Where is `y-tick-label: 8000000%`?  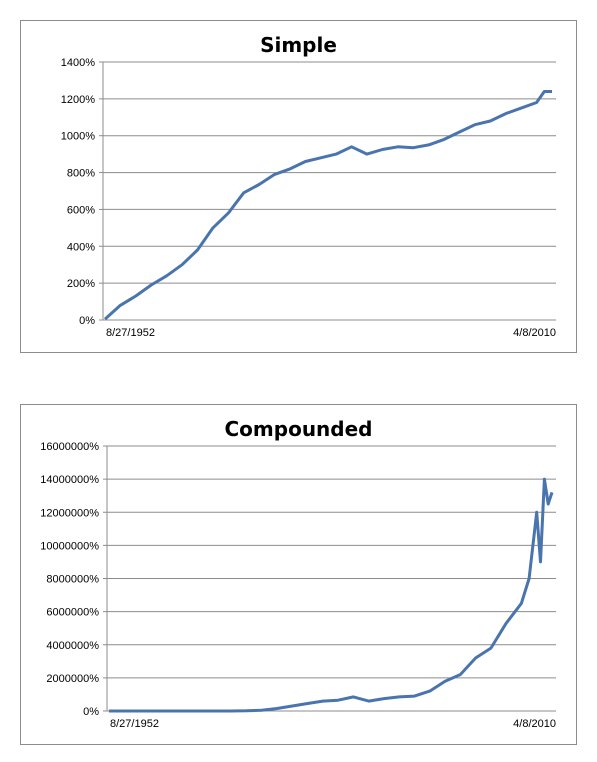 y-tick-label: 8000000% is located at coordinates (72, 580).